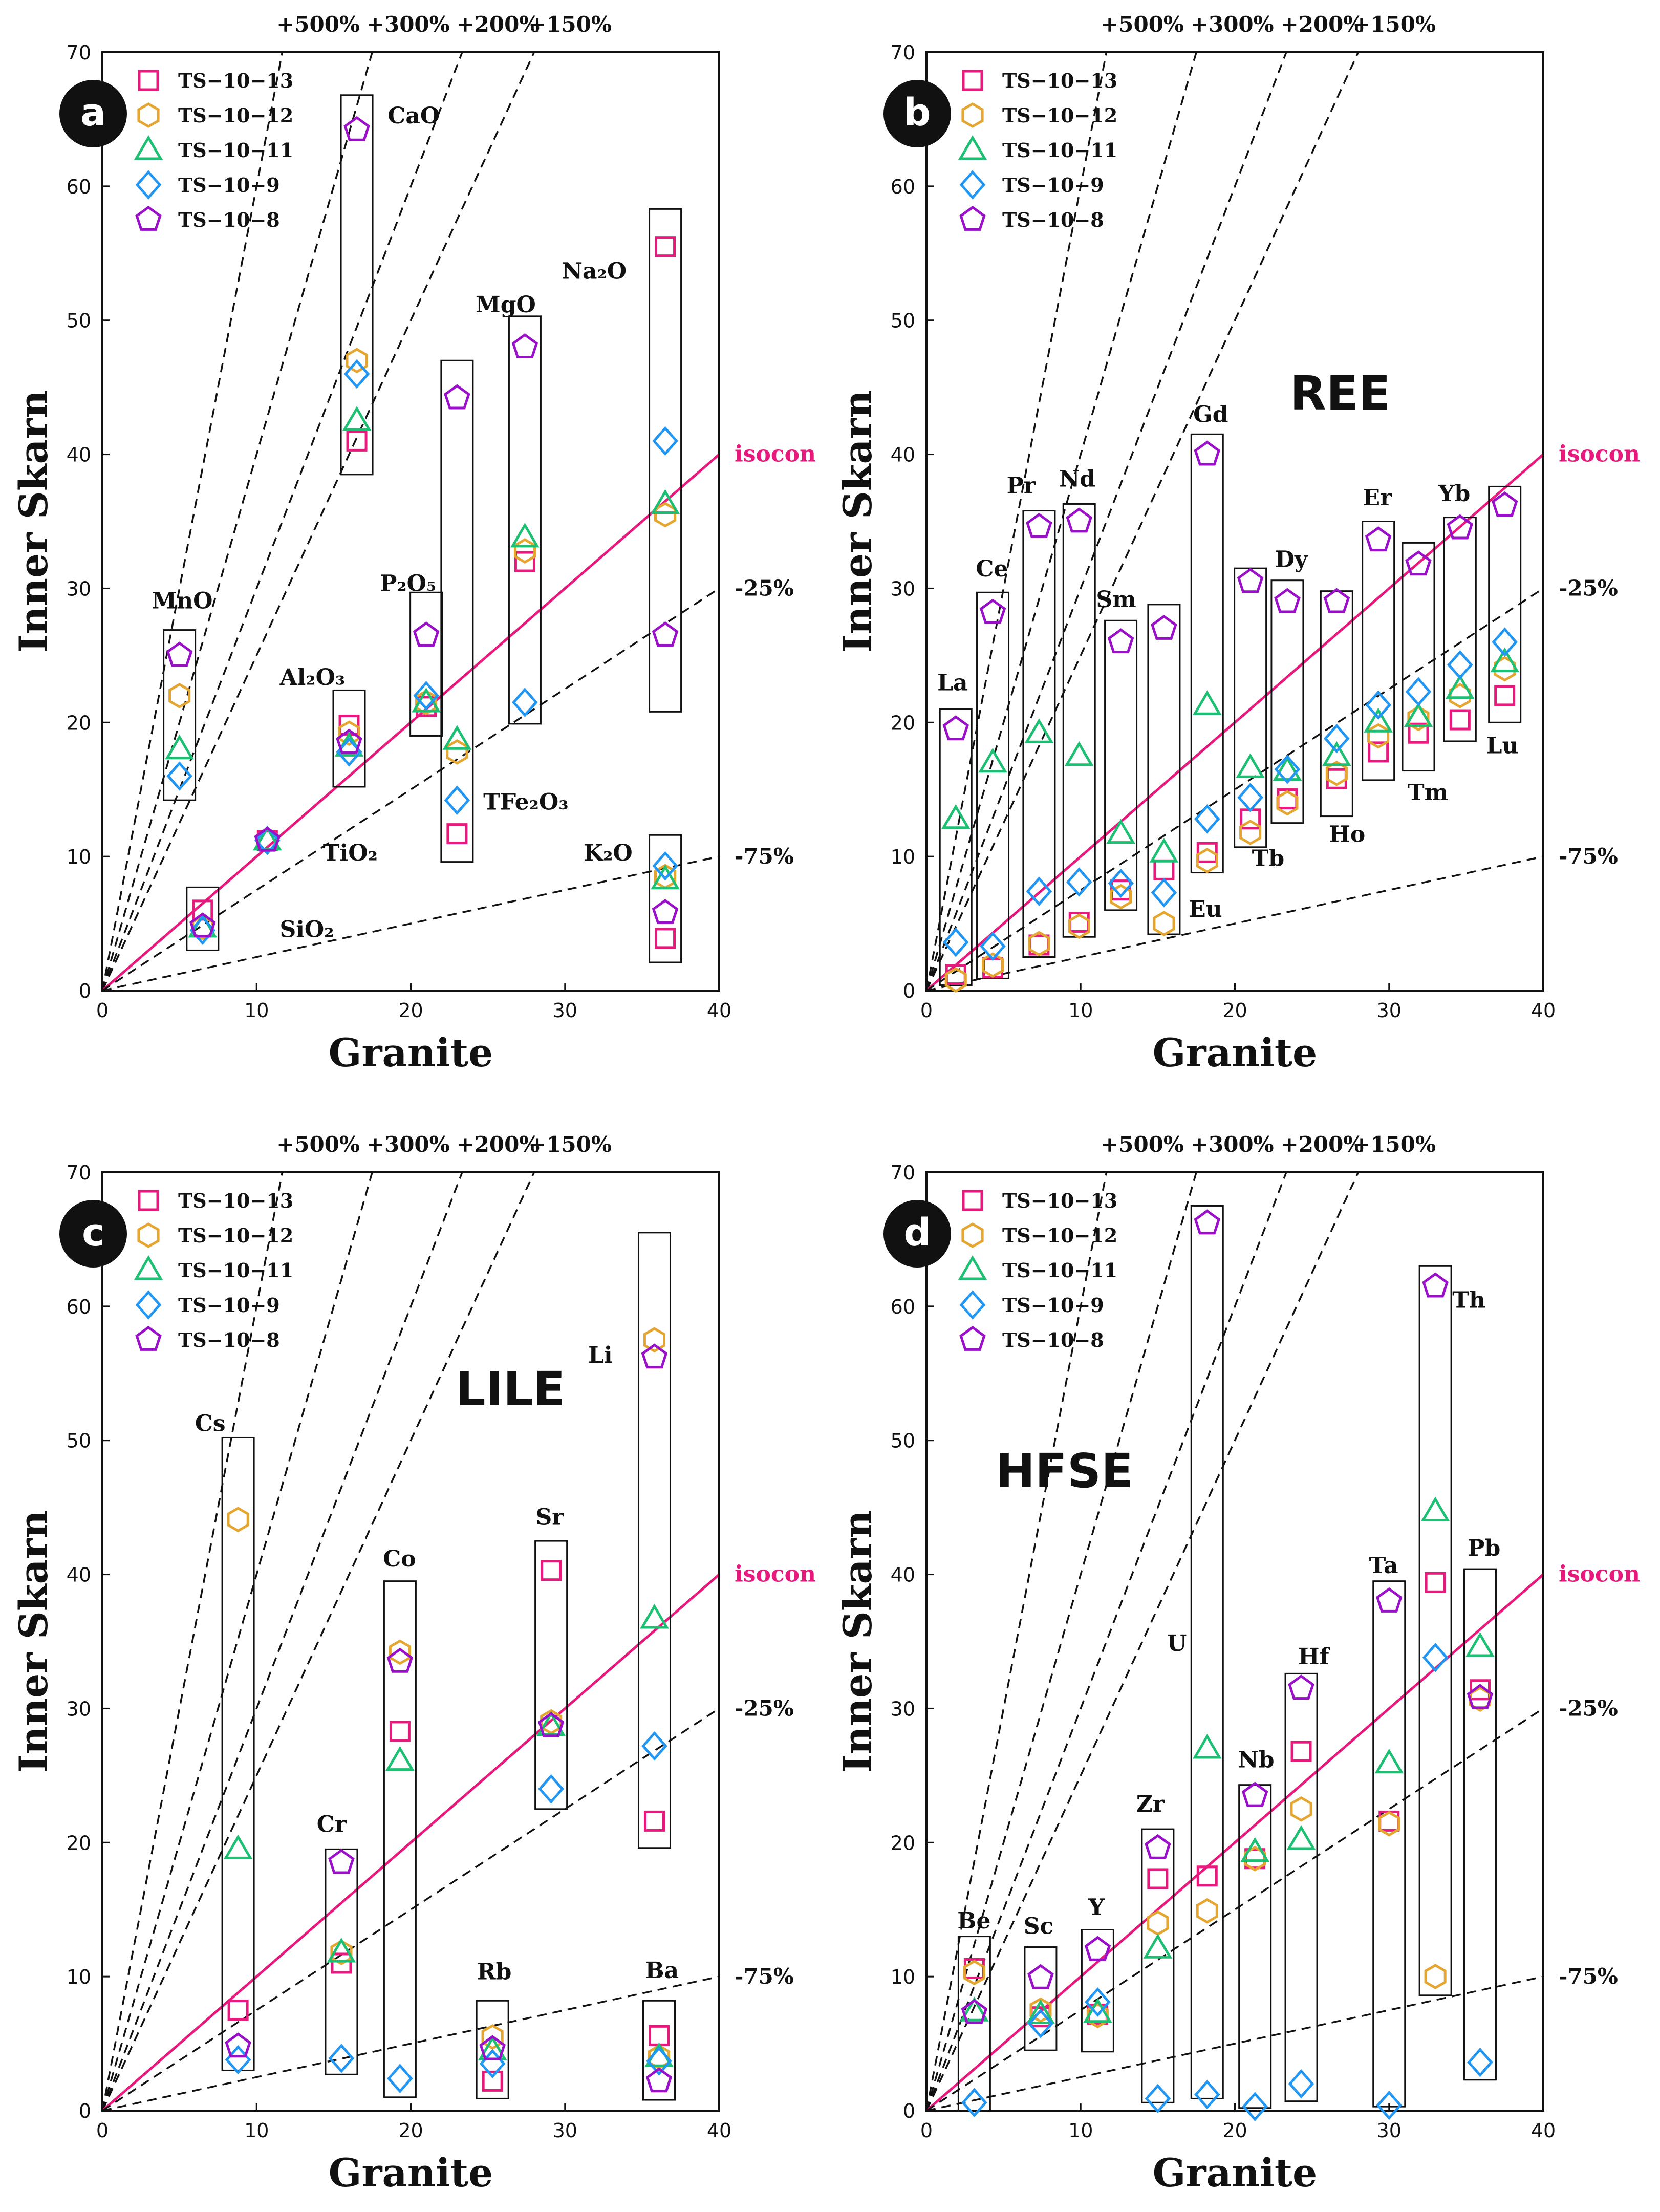 The height and width of the screenshot is (2212, 1660). What do you see at coordinates (622, 461) in the screenshot?
I see `element-na2o: Na₂O` at bounding box center [622, 461].